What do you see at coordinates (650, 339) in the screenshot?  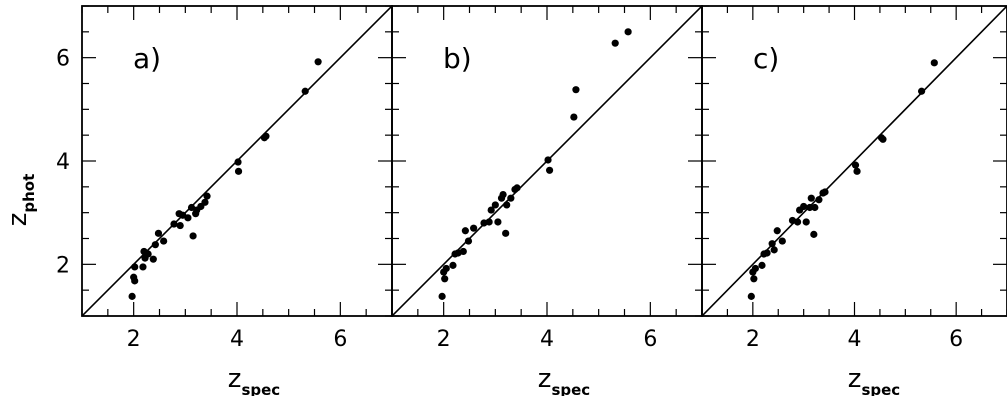 I see `panel-b-x-tick-label: 6` at bounding box center [650, 339].